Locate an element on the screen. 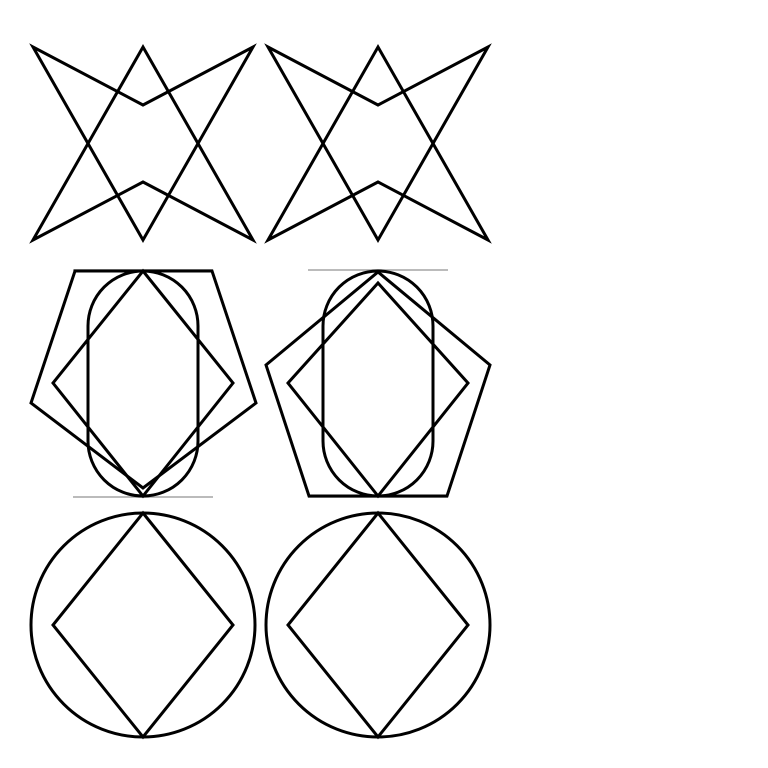  circle-group-right is located at coordinates (378, 625).